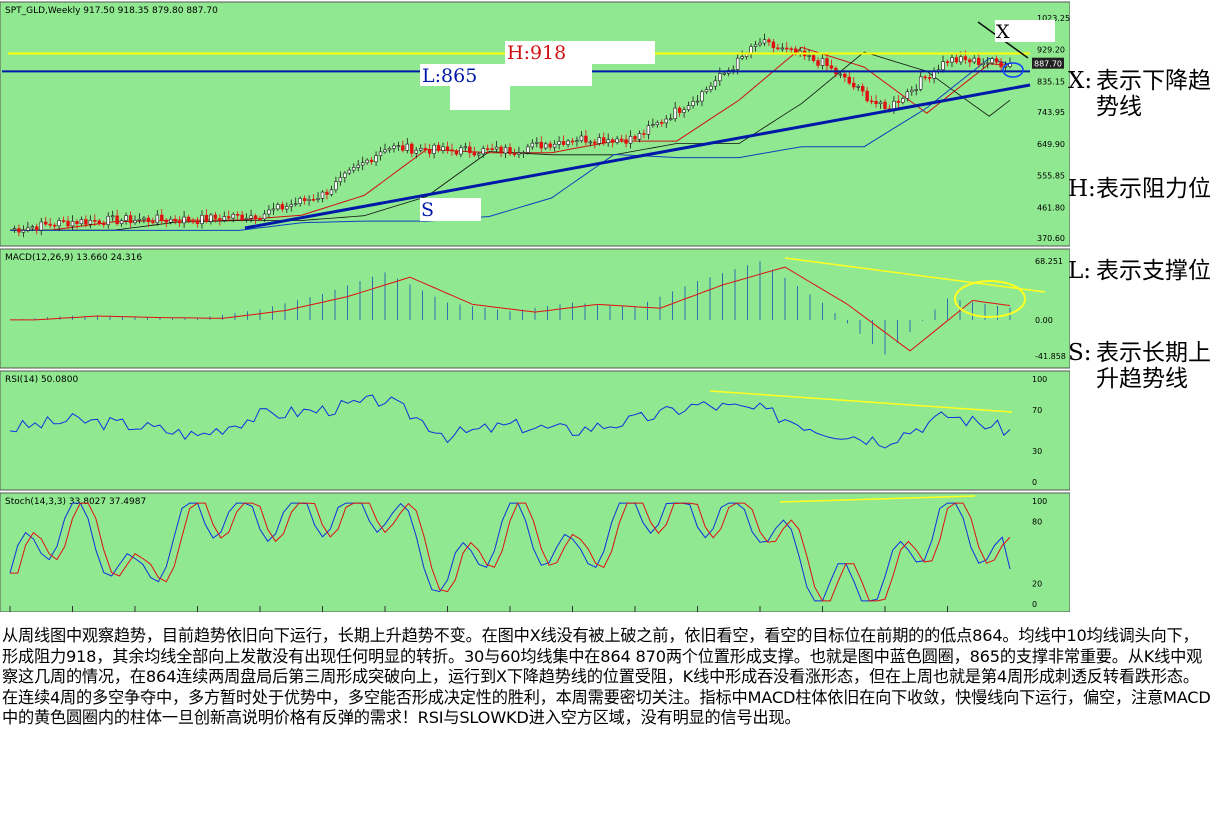 The image size is (1218, 818). What do you see at coordinates (1153, 366) in the screenshot?
I see `legend-s-desc: 表示长期上升趋势线` at bounding box center [1153, 366].